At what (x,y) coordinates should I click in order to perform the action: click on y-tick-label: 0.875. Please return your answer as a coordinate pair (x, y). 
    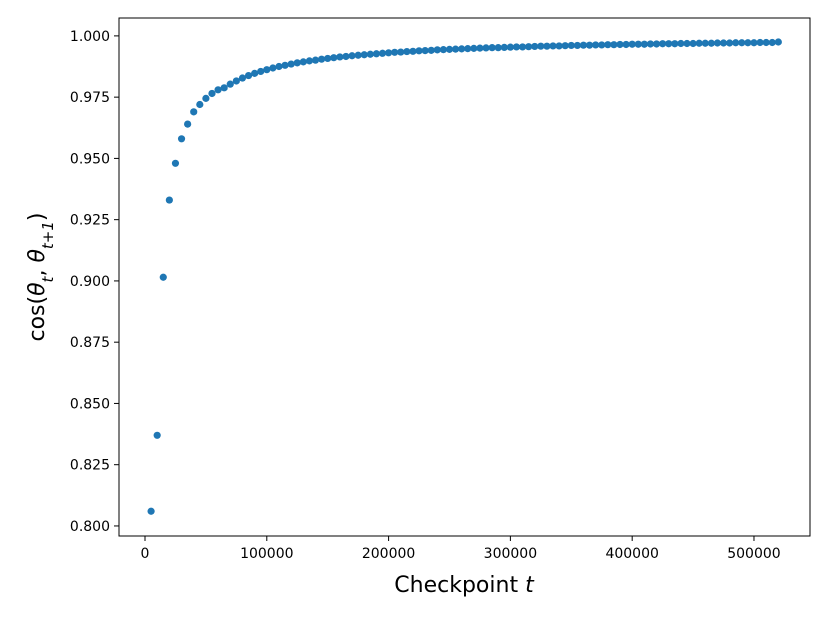
    Looking at the image, I should click on (90, 343).